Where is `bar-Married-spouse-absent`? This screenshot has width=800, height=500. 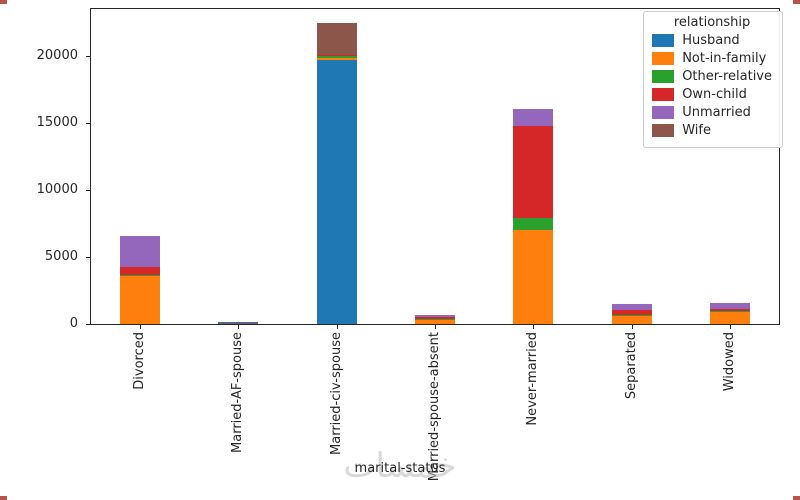 bar-Married-spouse-absent is located at coordinates (435, 319).